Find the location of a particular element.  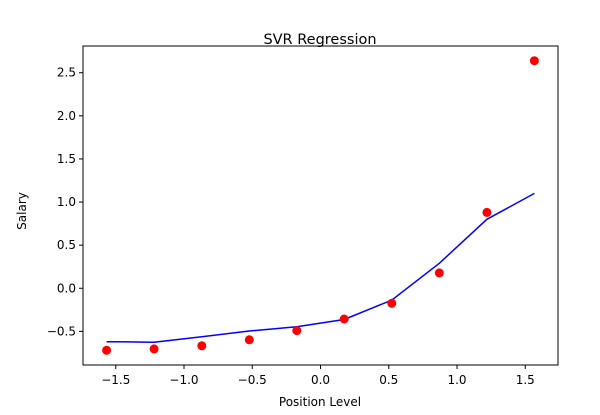

y-tick-label: 0.5 is located at coordinates (66, 245).